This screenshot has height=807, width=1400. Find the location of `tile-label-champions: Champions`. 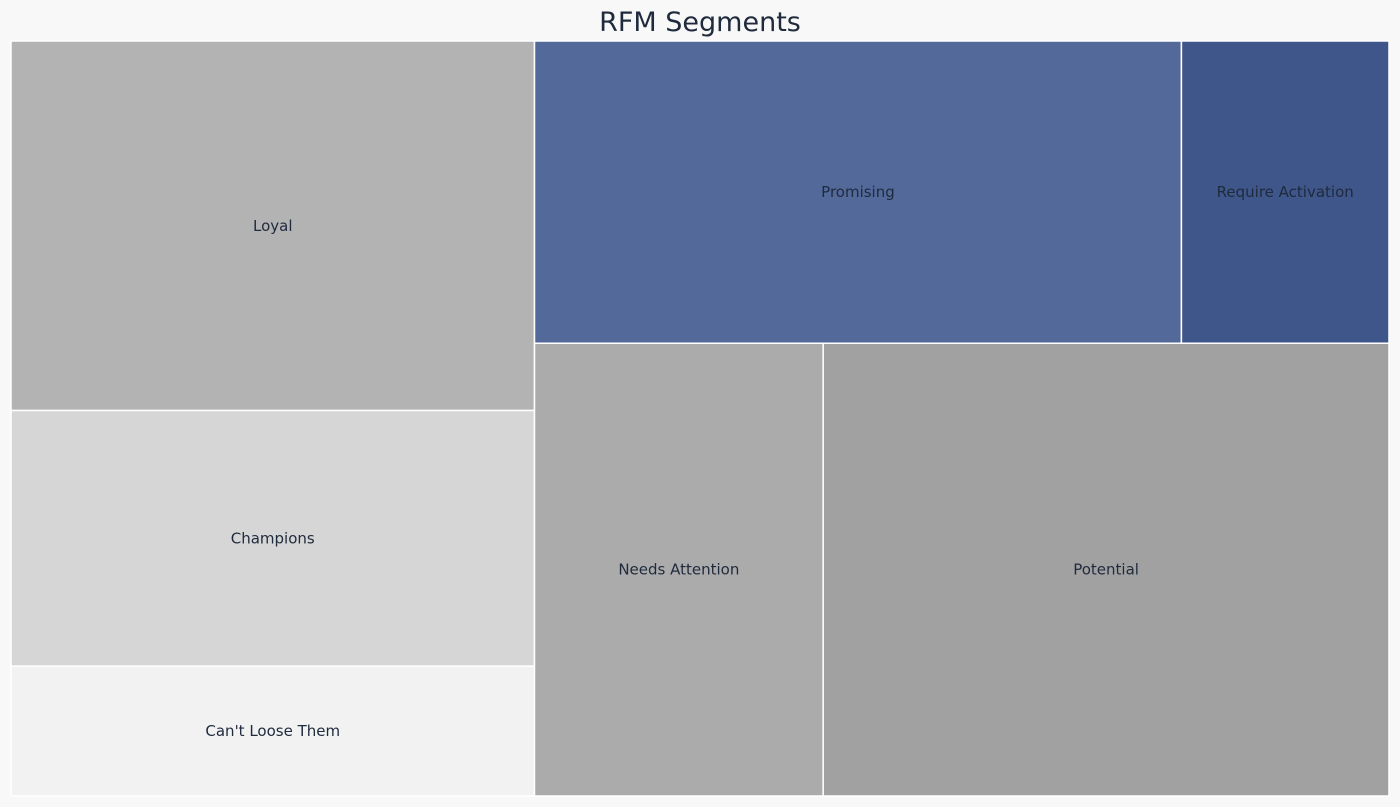

tile-label-champions: Champions is located at coordinates (273, 538).